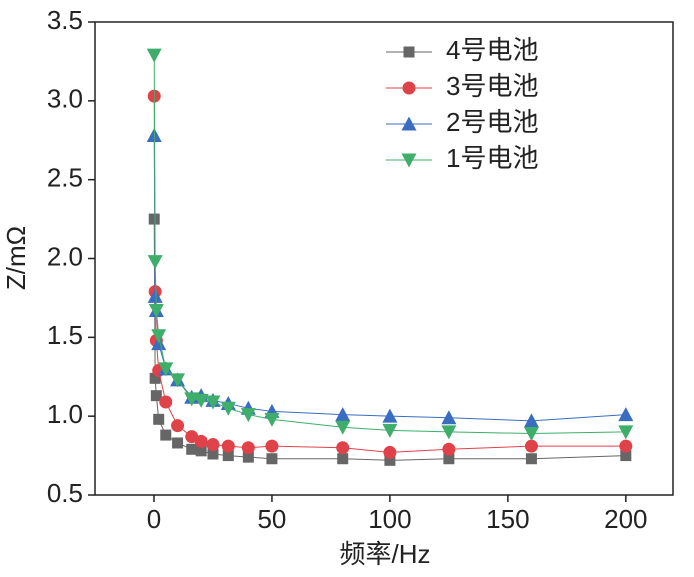 This screenshot has height=577, width=694. What do you see at coordinates (389, 519) in the screenshot?
I see `x-tick-label: 100` at bounding box center [389, 519].